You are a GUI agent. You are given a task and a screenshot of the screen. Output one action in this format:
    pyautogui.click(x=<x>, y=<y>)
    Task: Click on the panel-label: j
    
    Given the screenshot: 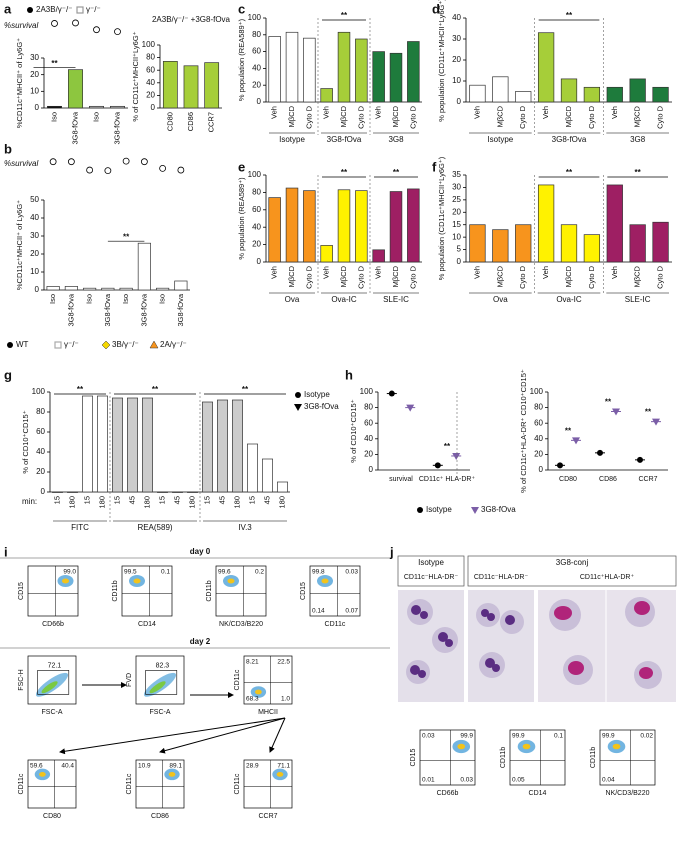 What is the action you would take?
    pyautogui.click(x=391, y=551)
    